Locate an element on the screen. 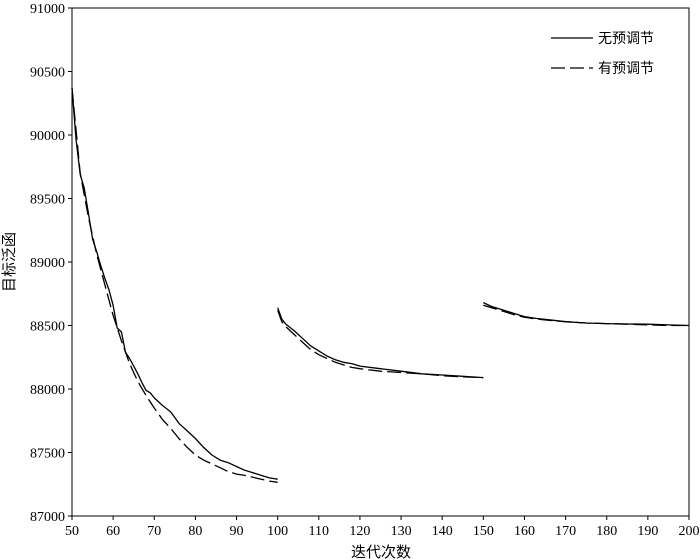  legend-label-2: 有预调节 is located at coordinates (626, 69).